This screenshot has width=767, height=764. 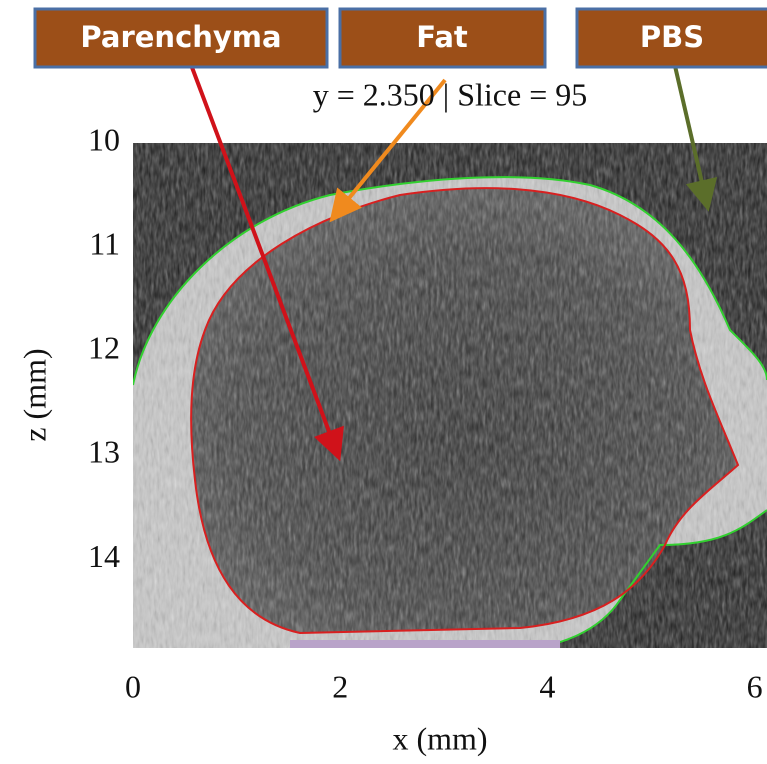 I want to click on label-box: Fat, so click(x=442, y=38).